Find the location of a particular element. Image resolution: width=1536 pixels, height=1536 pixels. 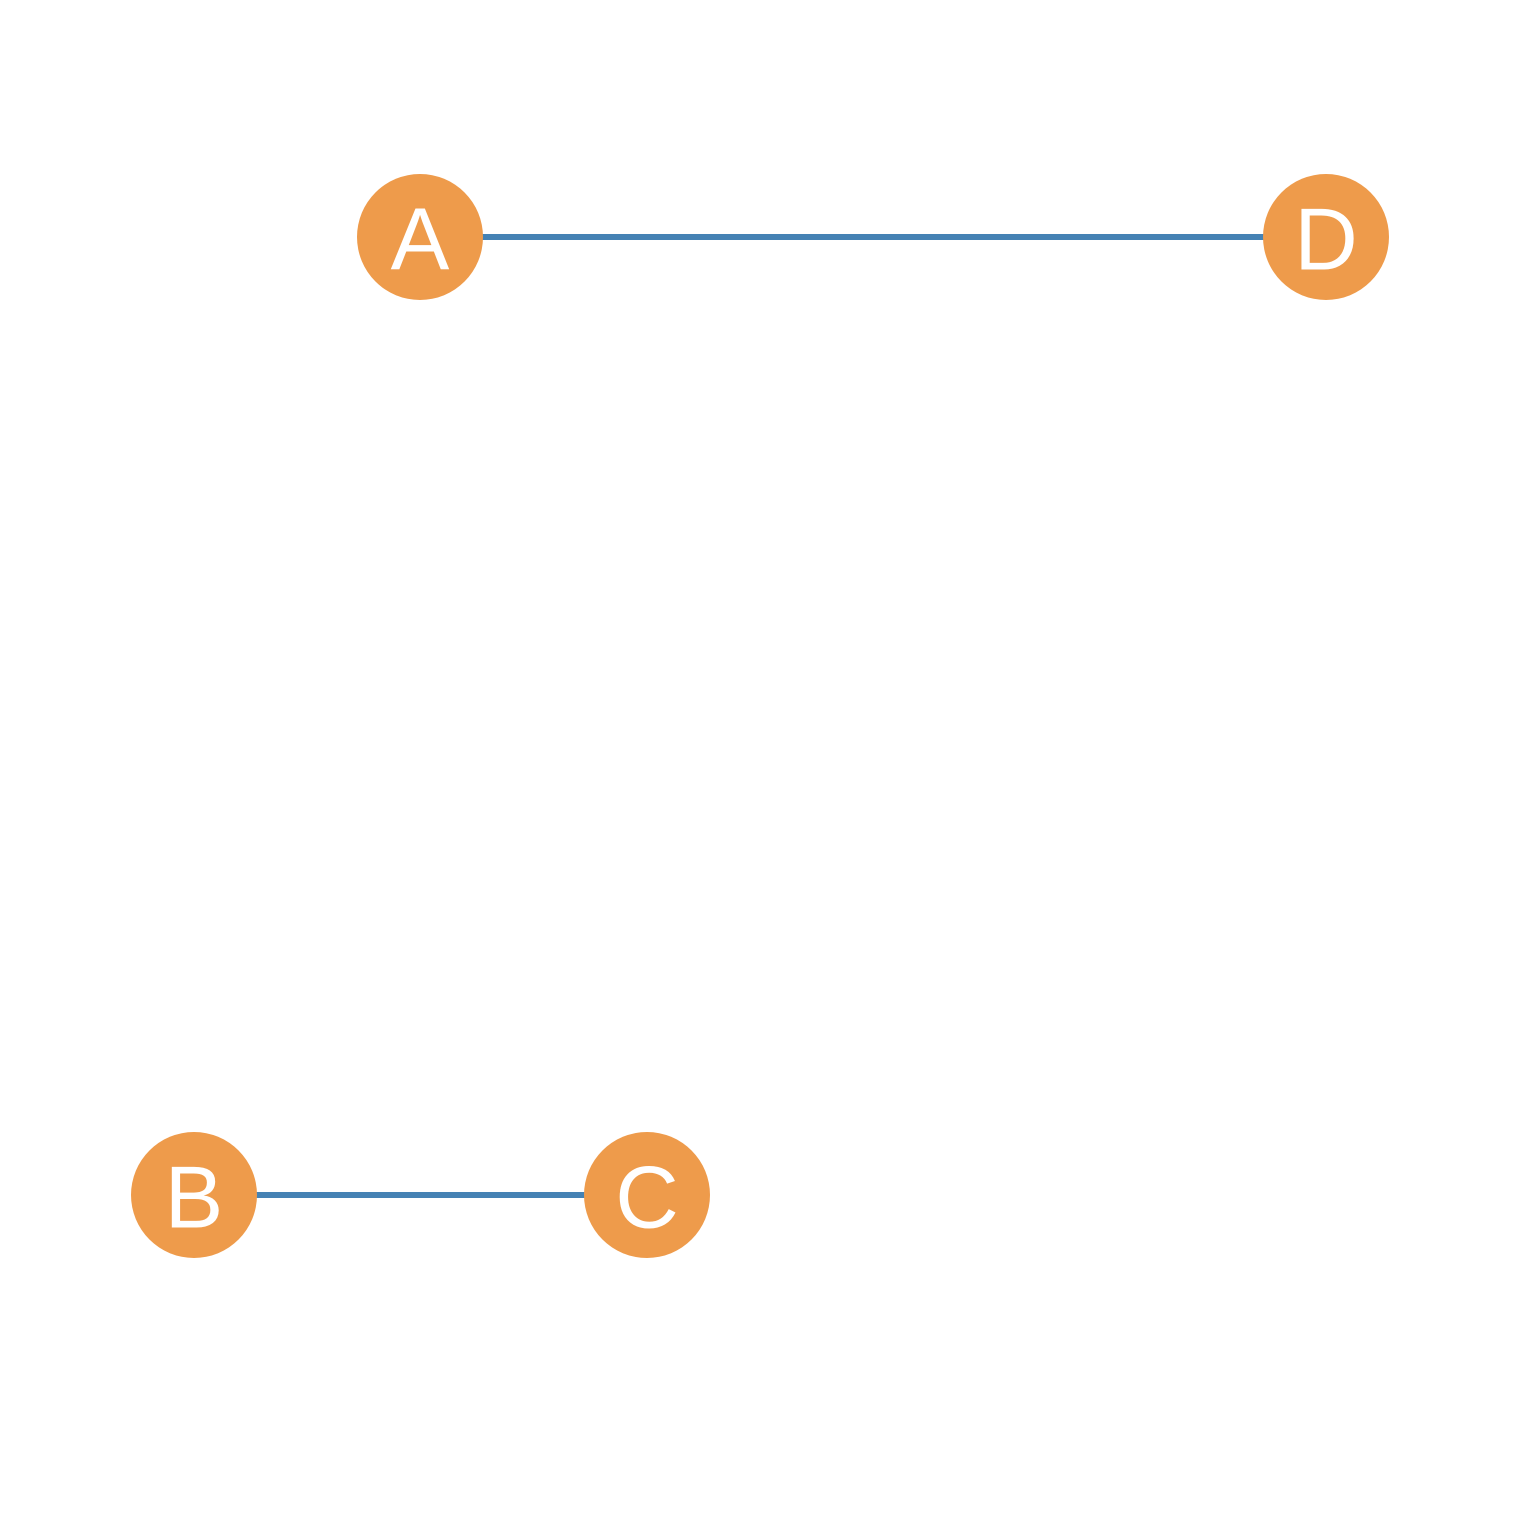

node-label: B is located at coordinates (194, 1197).